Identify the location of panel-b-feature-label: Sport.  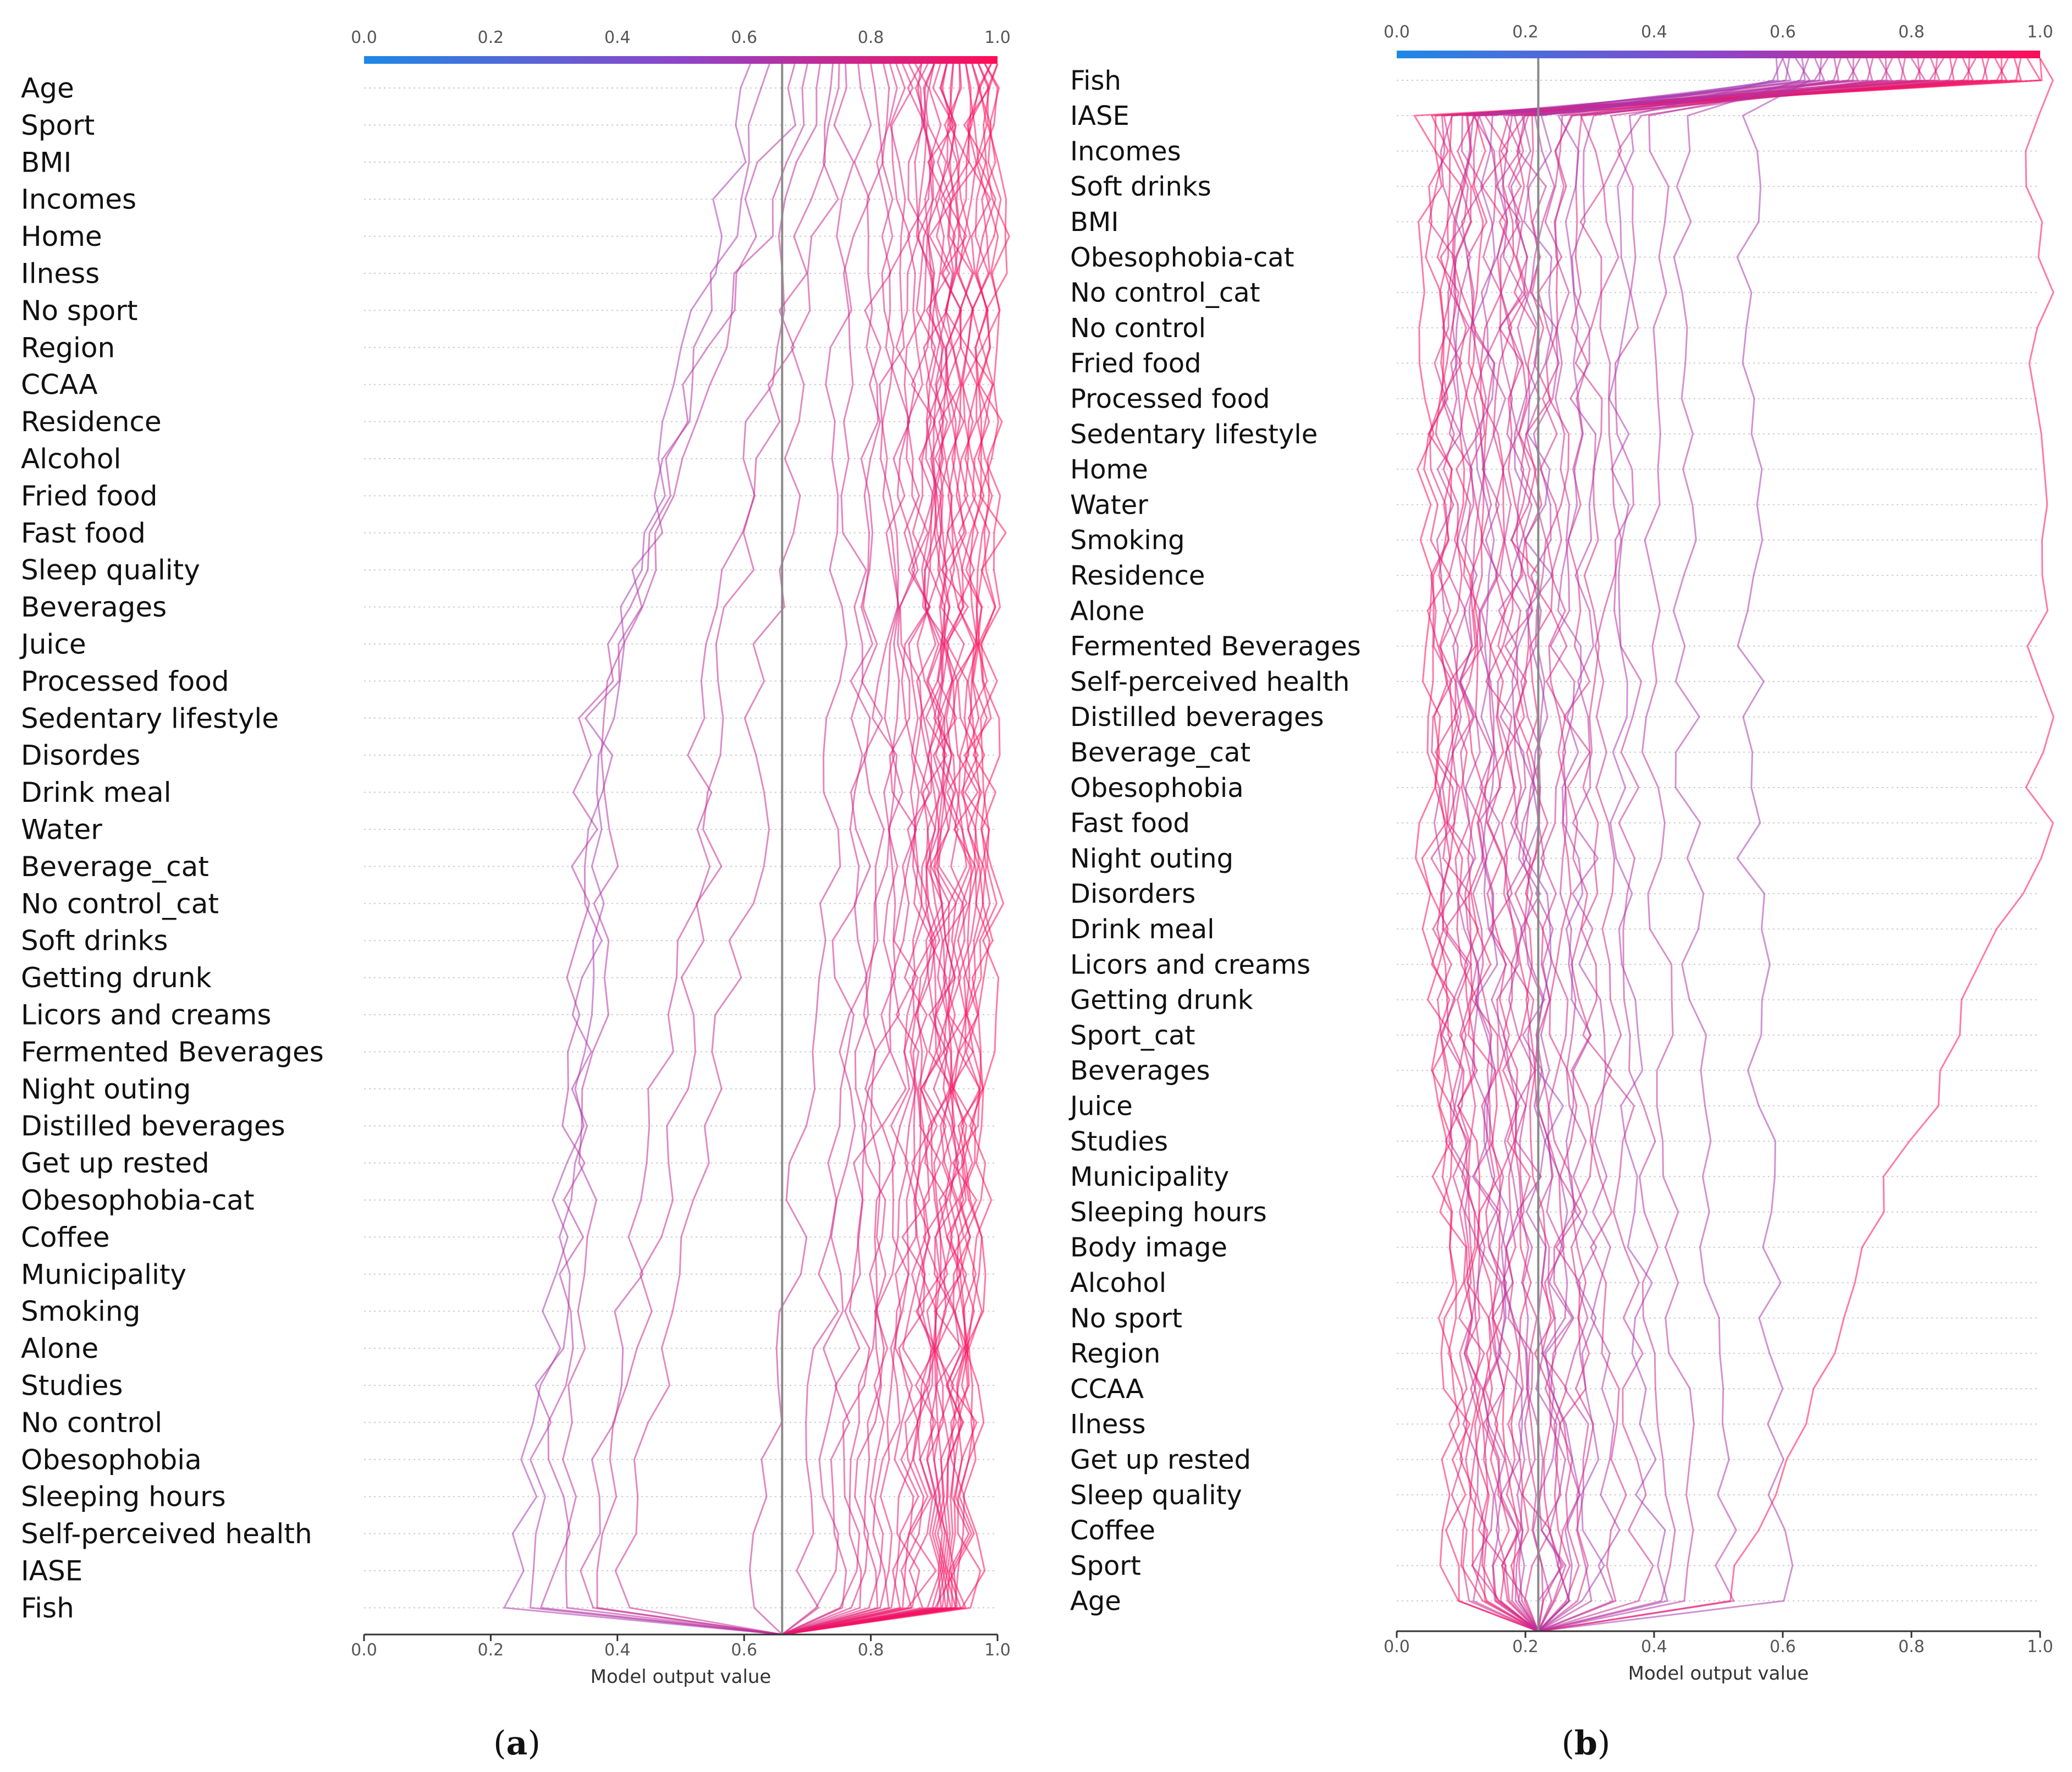
(1105, 1565).